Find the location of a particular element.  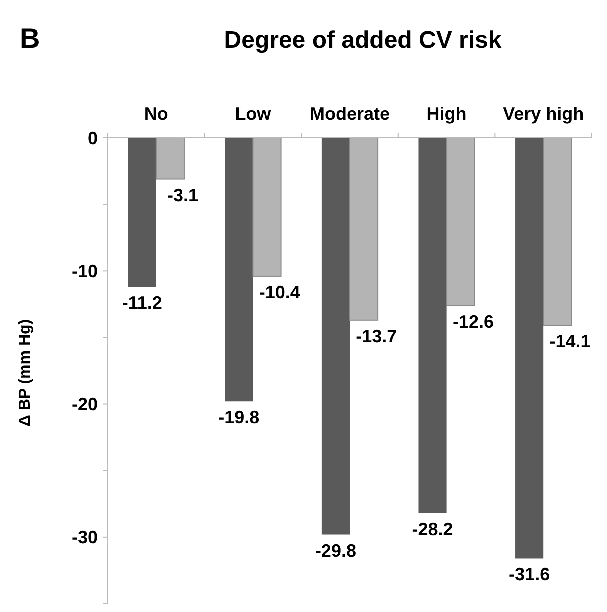

data-label: -10.4 is located at coordinates (279, 292).